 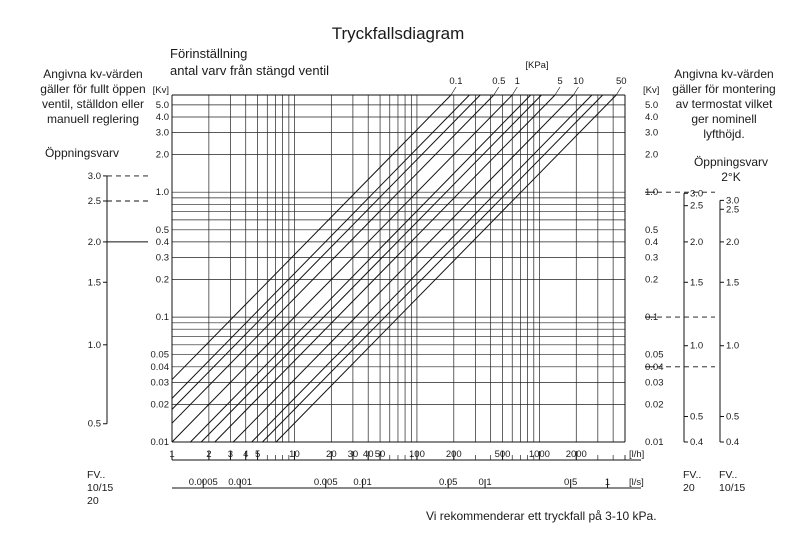 What do you see at coordinates (326, 482) in the screenshot?
I see `flow-ls-tick-label: 0.005` at bounding box center [326, 482].